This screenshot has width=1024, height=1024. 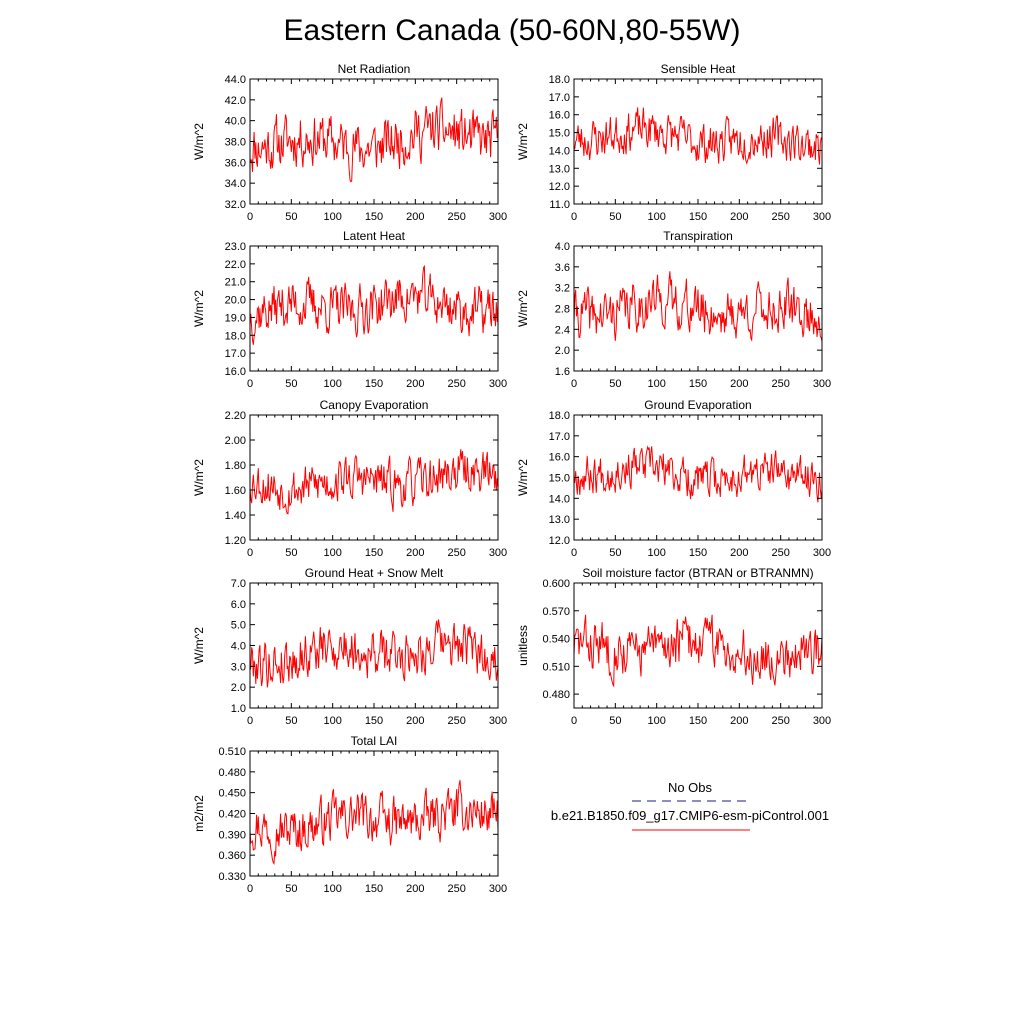 I want to click on y-tick-label: 6.0, so click(x=238, y=605).